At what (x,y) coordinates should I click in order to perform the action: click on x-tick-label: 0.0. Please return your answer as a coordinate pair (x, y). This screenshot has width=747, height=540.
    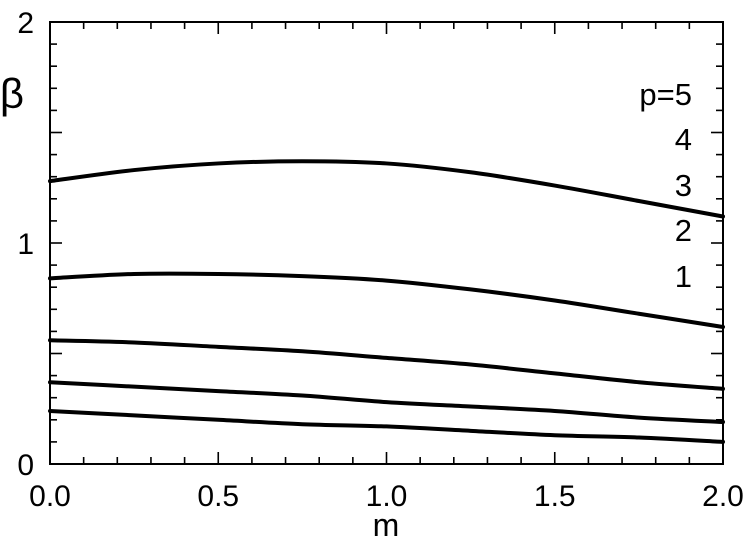
    Looking at the image, I should click on (50, 496).